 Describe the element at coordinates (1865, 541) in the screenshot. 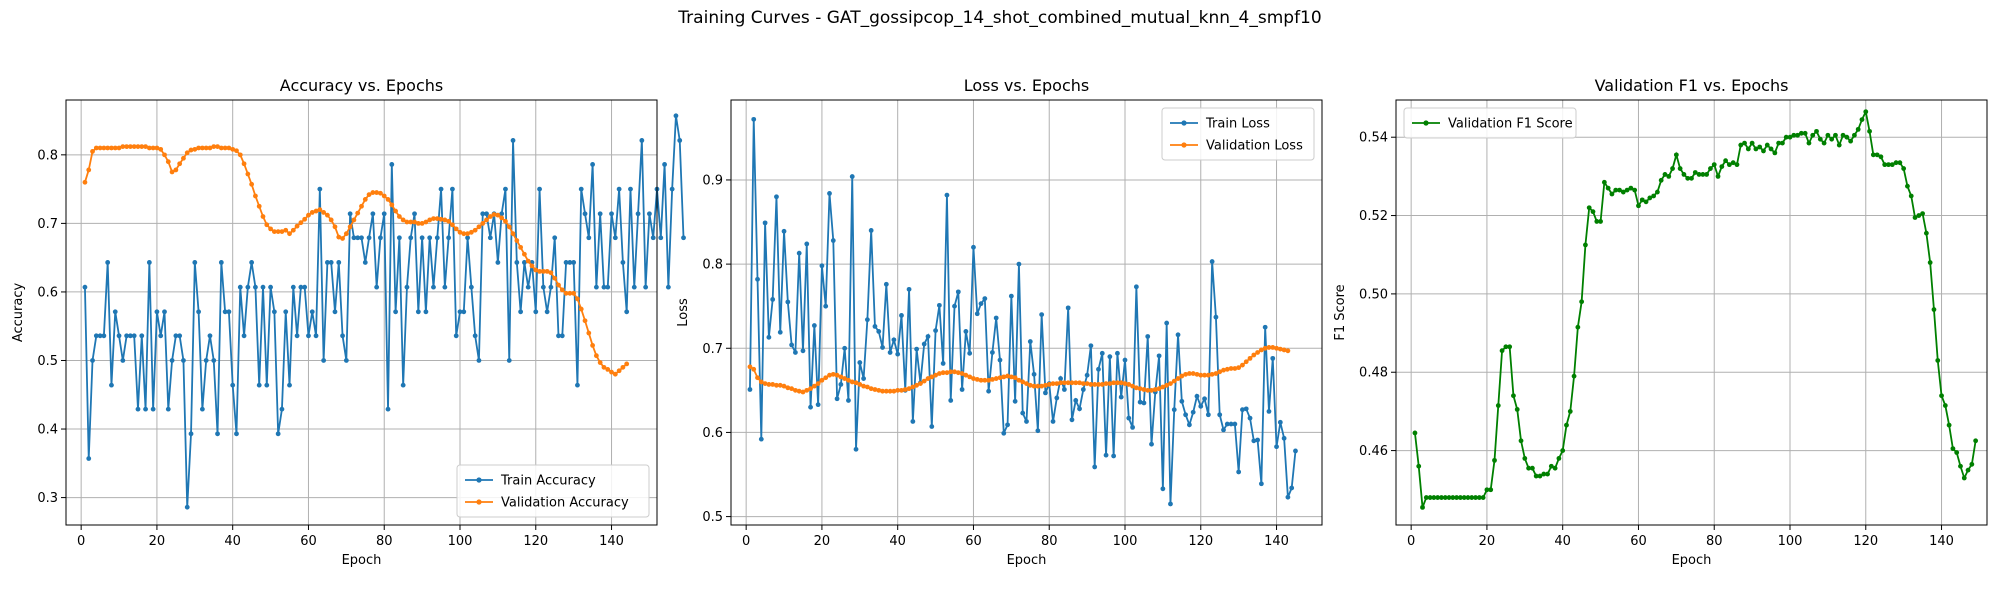

I see `tick-label-x: 120` at that location.